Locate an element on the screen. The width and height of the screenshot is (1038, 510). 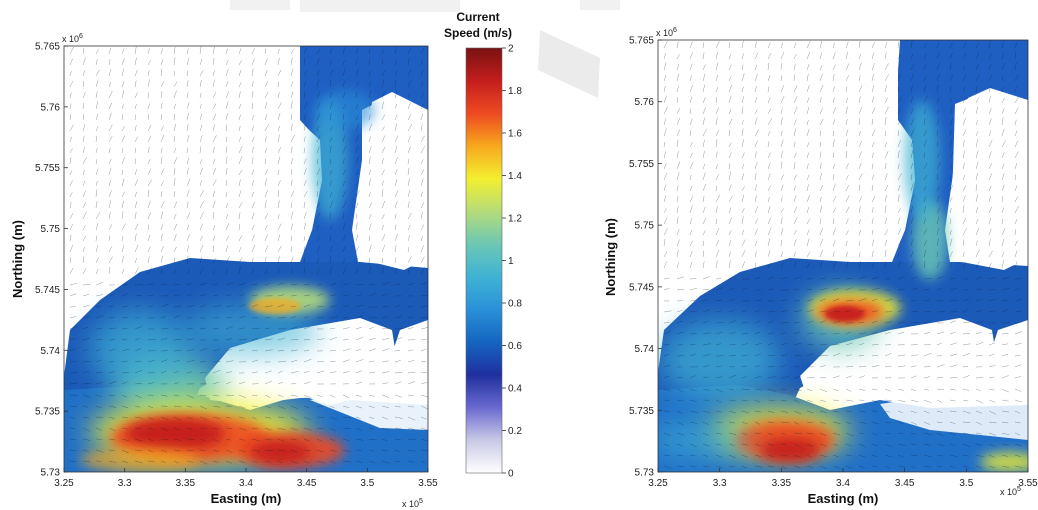
colorbar-tick-label: 1.2 is located at coordinates (515, 219).